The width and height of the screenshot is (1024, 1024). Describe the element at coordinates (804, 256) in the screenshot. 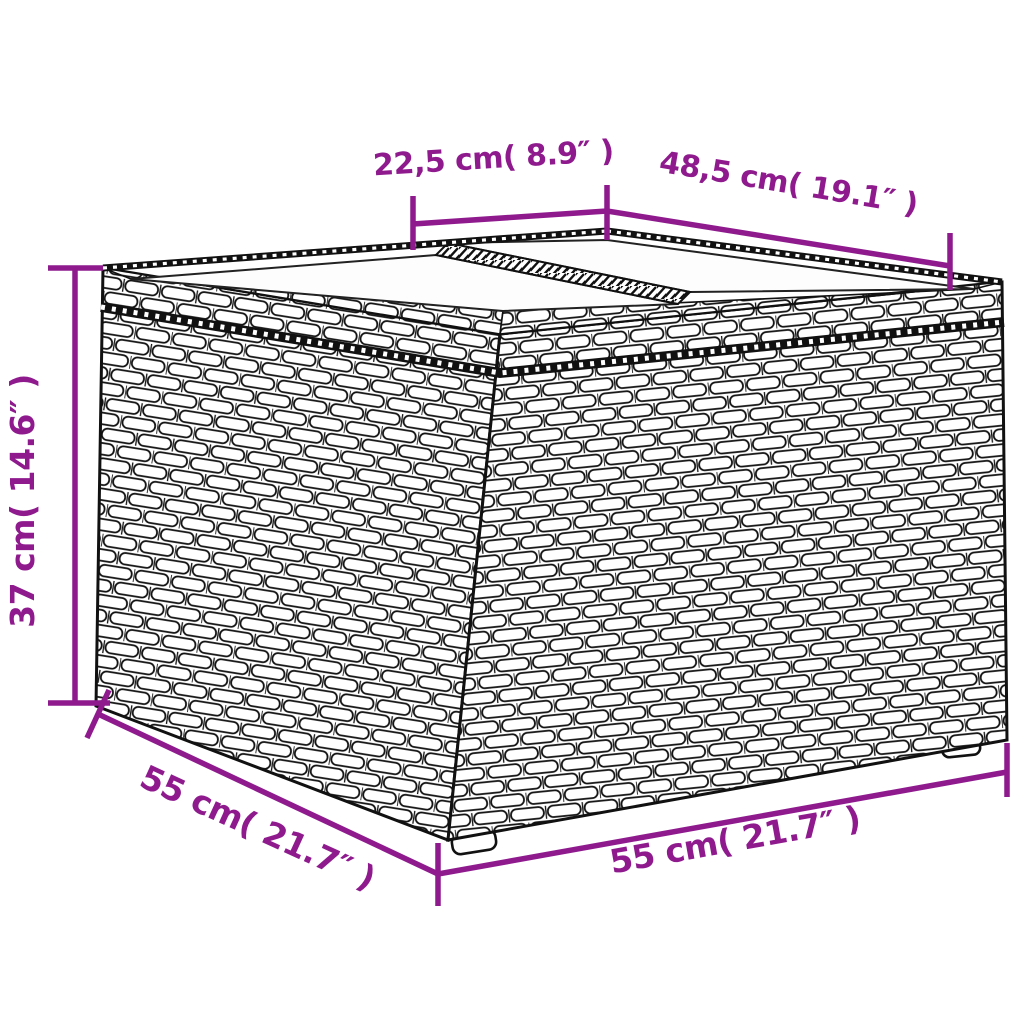

I see `tabletop-back-right-braid` at that location.